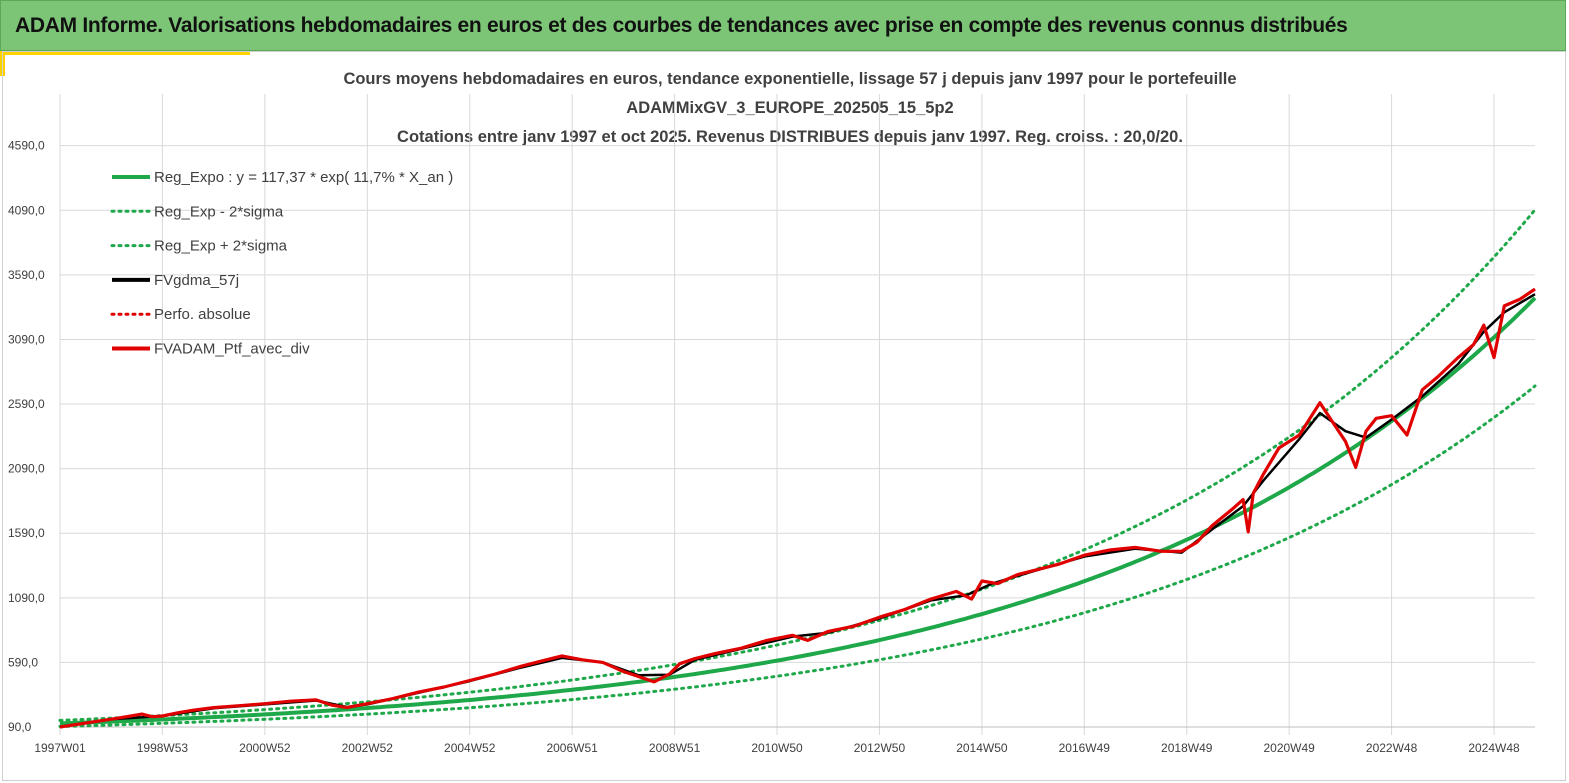  What do you see at coordinates (219, 211) in the screenshot?
I see `legend-label: Reg_Exp - 2*sigma` at bounding box center [219, 211].